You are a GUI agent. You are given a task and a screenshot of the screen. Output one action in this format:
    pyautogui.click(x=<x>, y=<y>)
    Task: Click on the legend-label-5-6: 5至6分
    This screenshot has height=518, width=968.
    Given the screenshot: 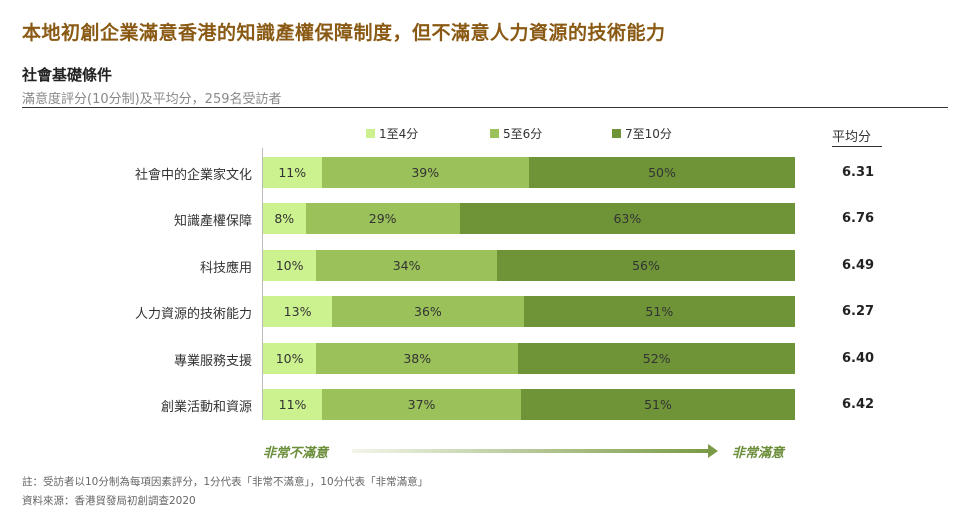 What is the action you would take?
    pyautogui.click(x=523, y=134)
    